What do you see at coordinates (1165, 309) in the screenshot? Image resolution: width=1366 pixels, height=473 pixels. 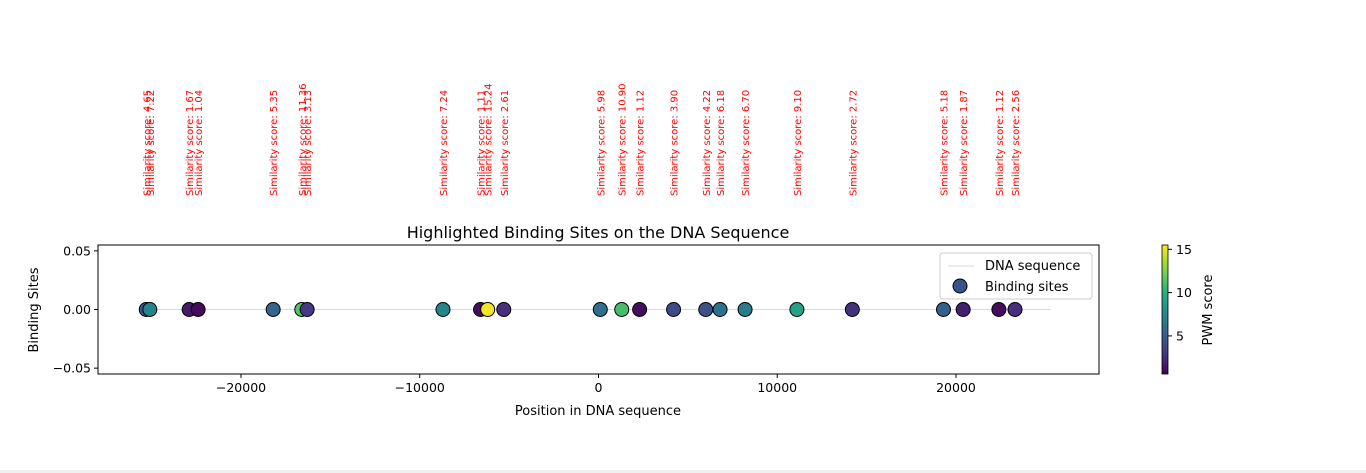 I see `colorbar-gradient` at bounding box center [1165, 309].